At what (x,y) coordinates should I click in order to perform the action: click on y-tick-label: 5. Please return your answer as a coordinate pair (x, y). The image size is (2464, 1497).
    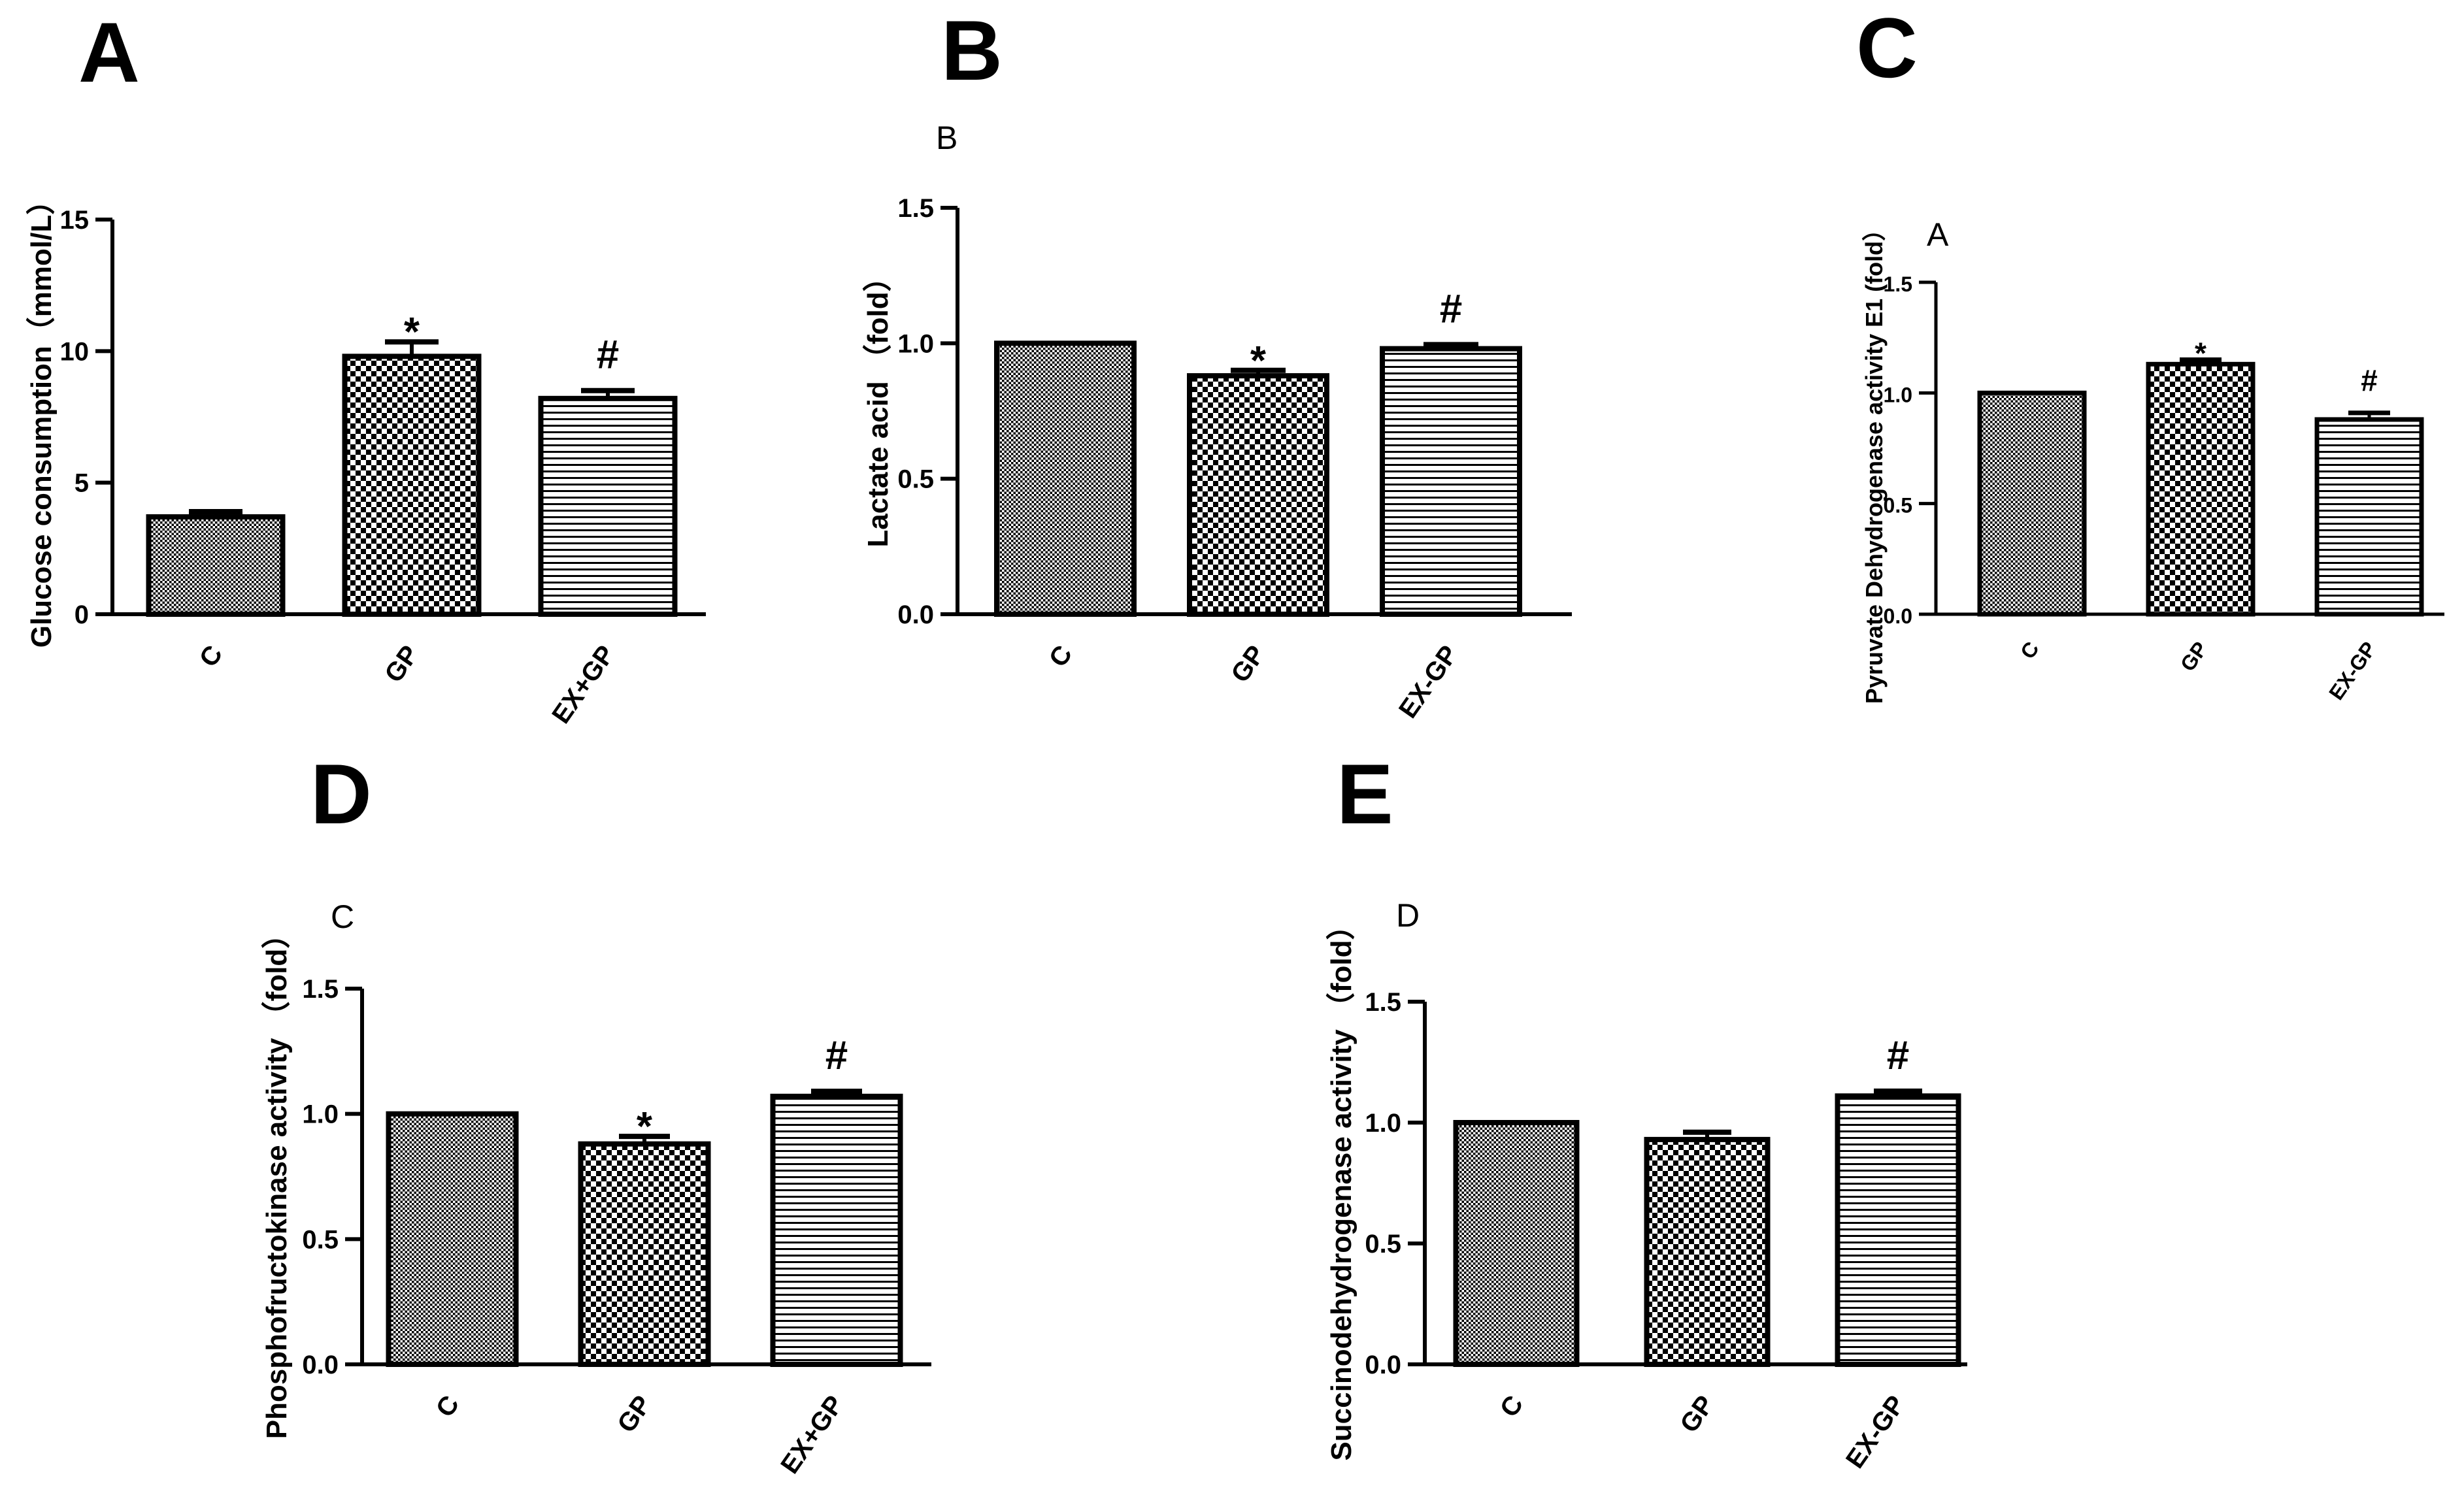
    Looking at the image, I should click on (82, 483).